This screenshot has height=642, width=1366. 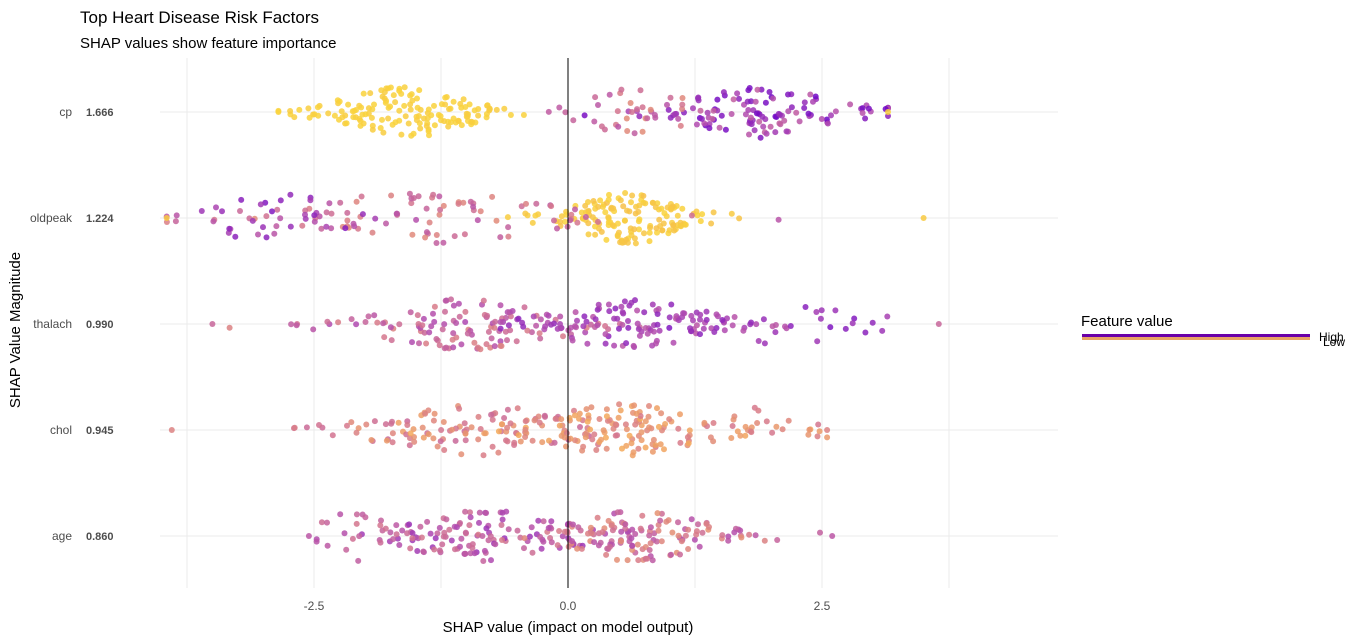 What do you see at coordinates (100, 113) in the screenshot?
I see `feature-magnitude: 1.666` at bounding box center [100, 113].